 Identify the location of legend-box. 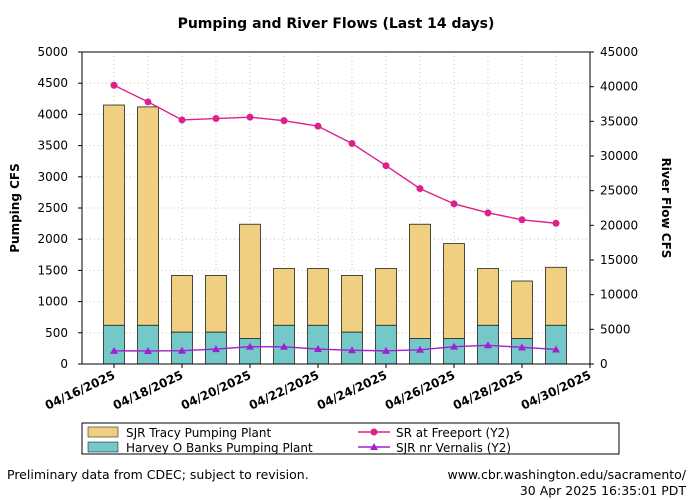
(350, 438).